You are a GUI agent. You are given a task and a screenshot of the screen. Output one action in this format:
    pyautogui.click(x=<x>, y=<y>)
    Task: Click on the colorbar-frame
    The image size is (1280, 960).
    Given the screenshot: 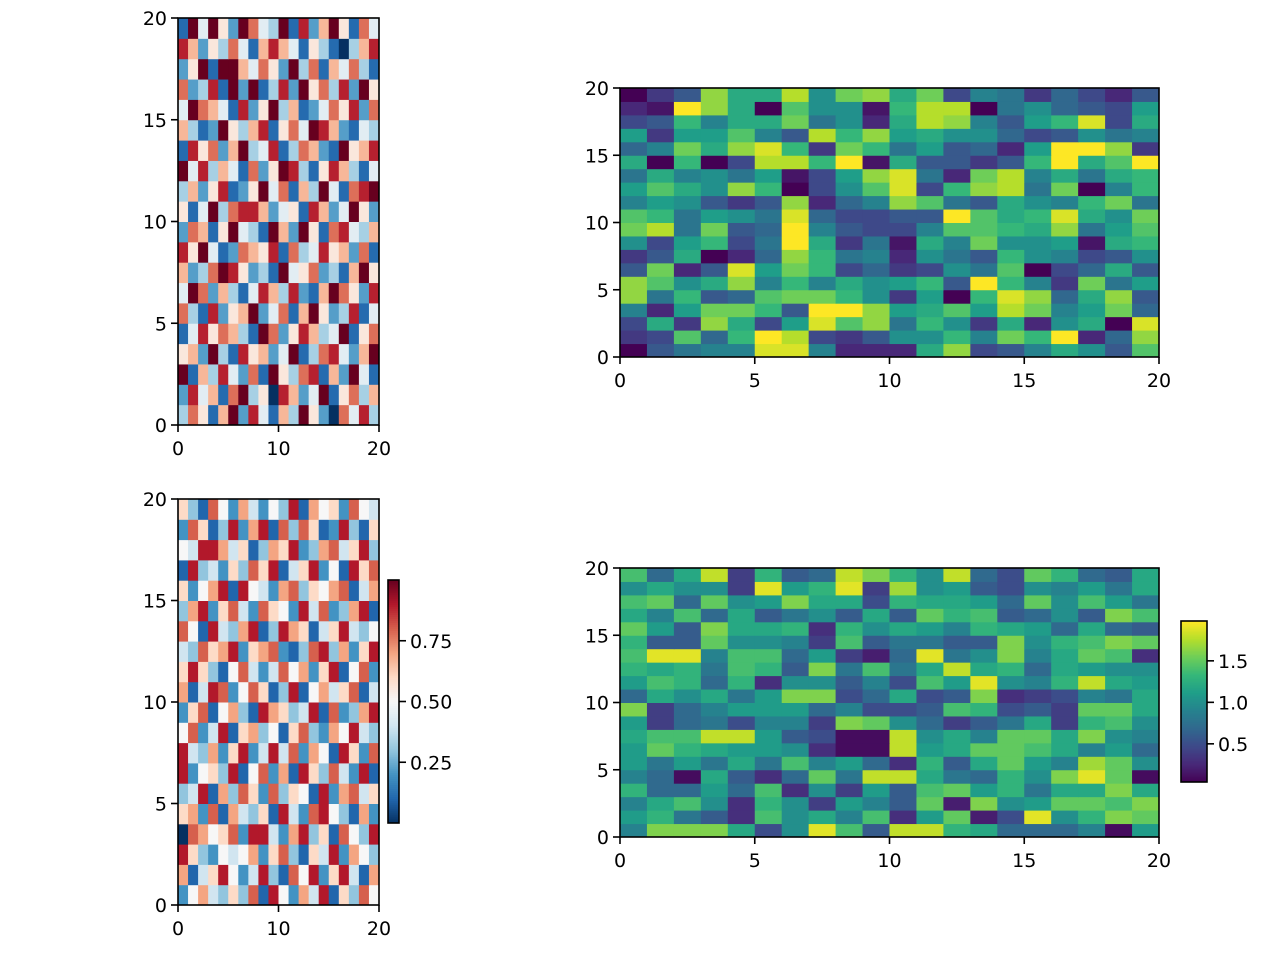 What is the action you would take?
    pyautogui.click(x=1194, y=701)
    